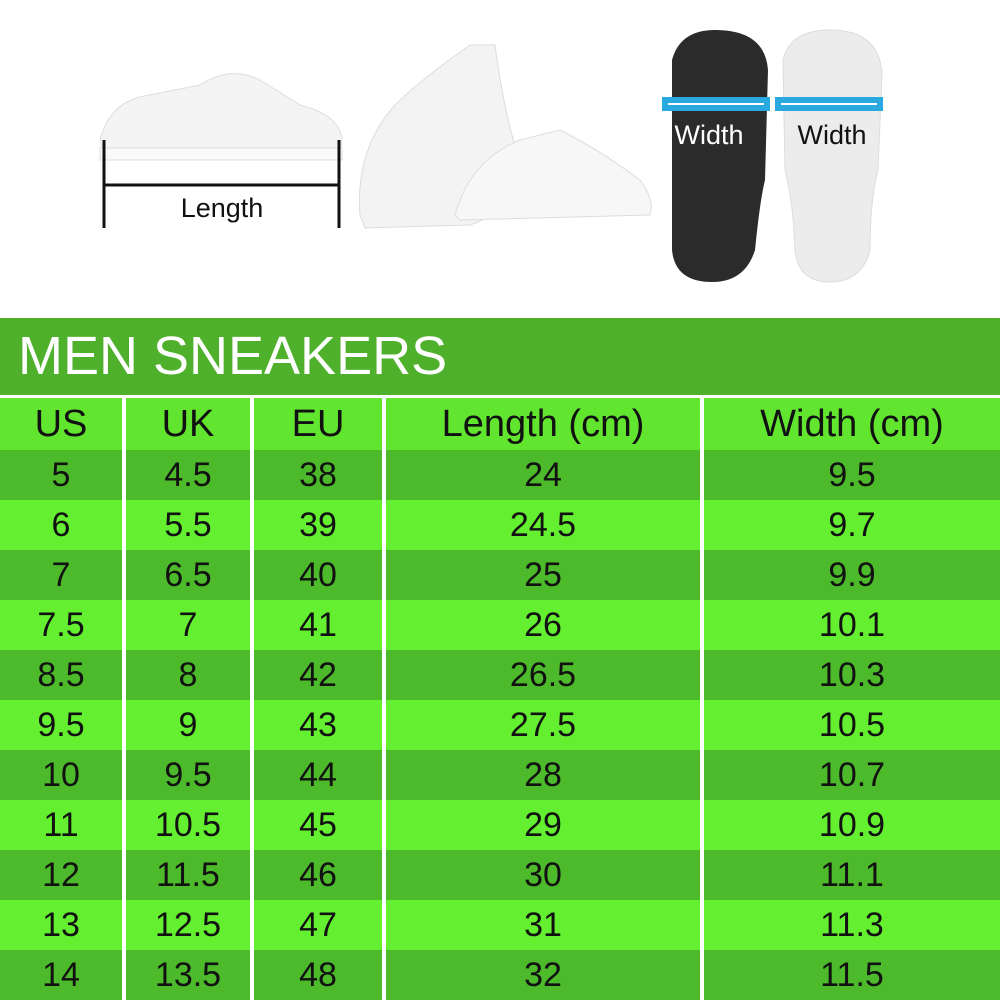 This screenshot has height=1000, width=1000. I want to click on table-cell: 10.9, so click(852, 825).